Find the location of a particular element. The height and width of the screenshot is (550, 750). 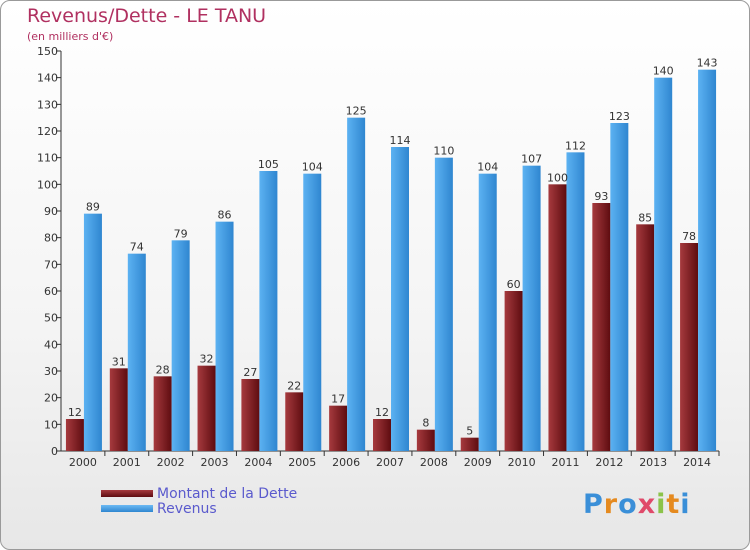

y-tick-label: 120 is located at coordinates (47, 131).